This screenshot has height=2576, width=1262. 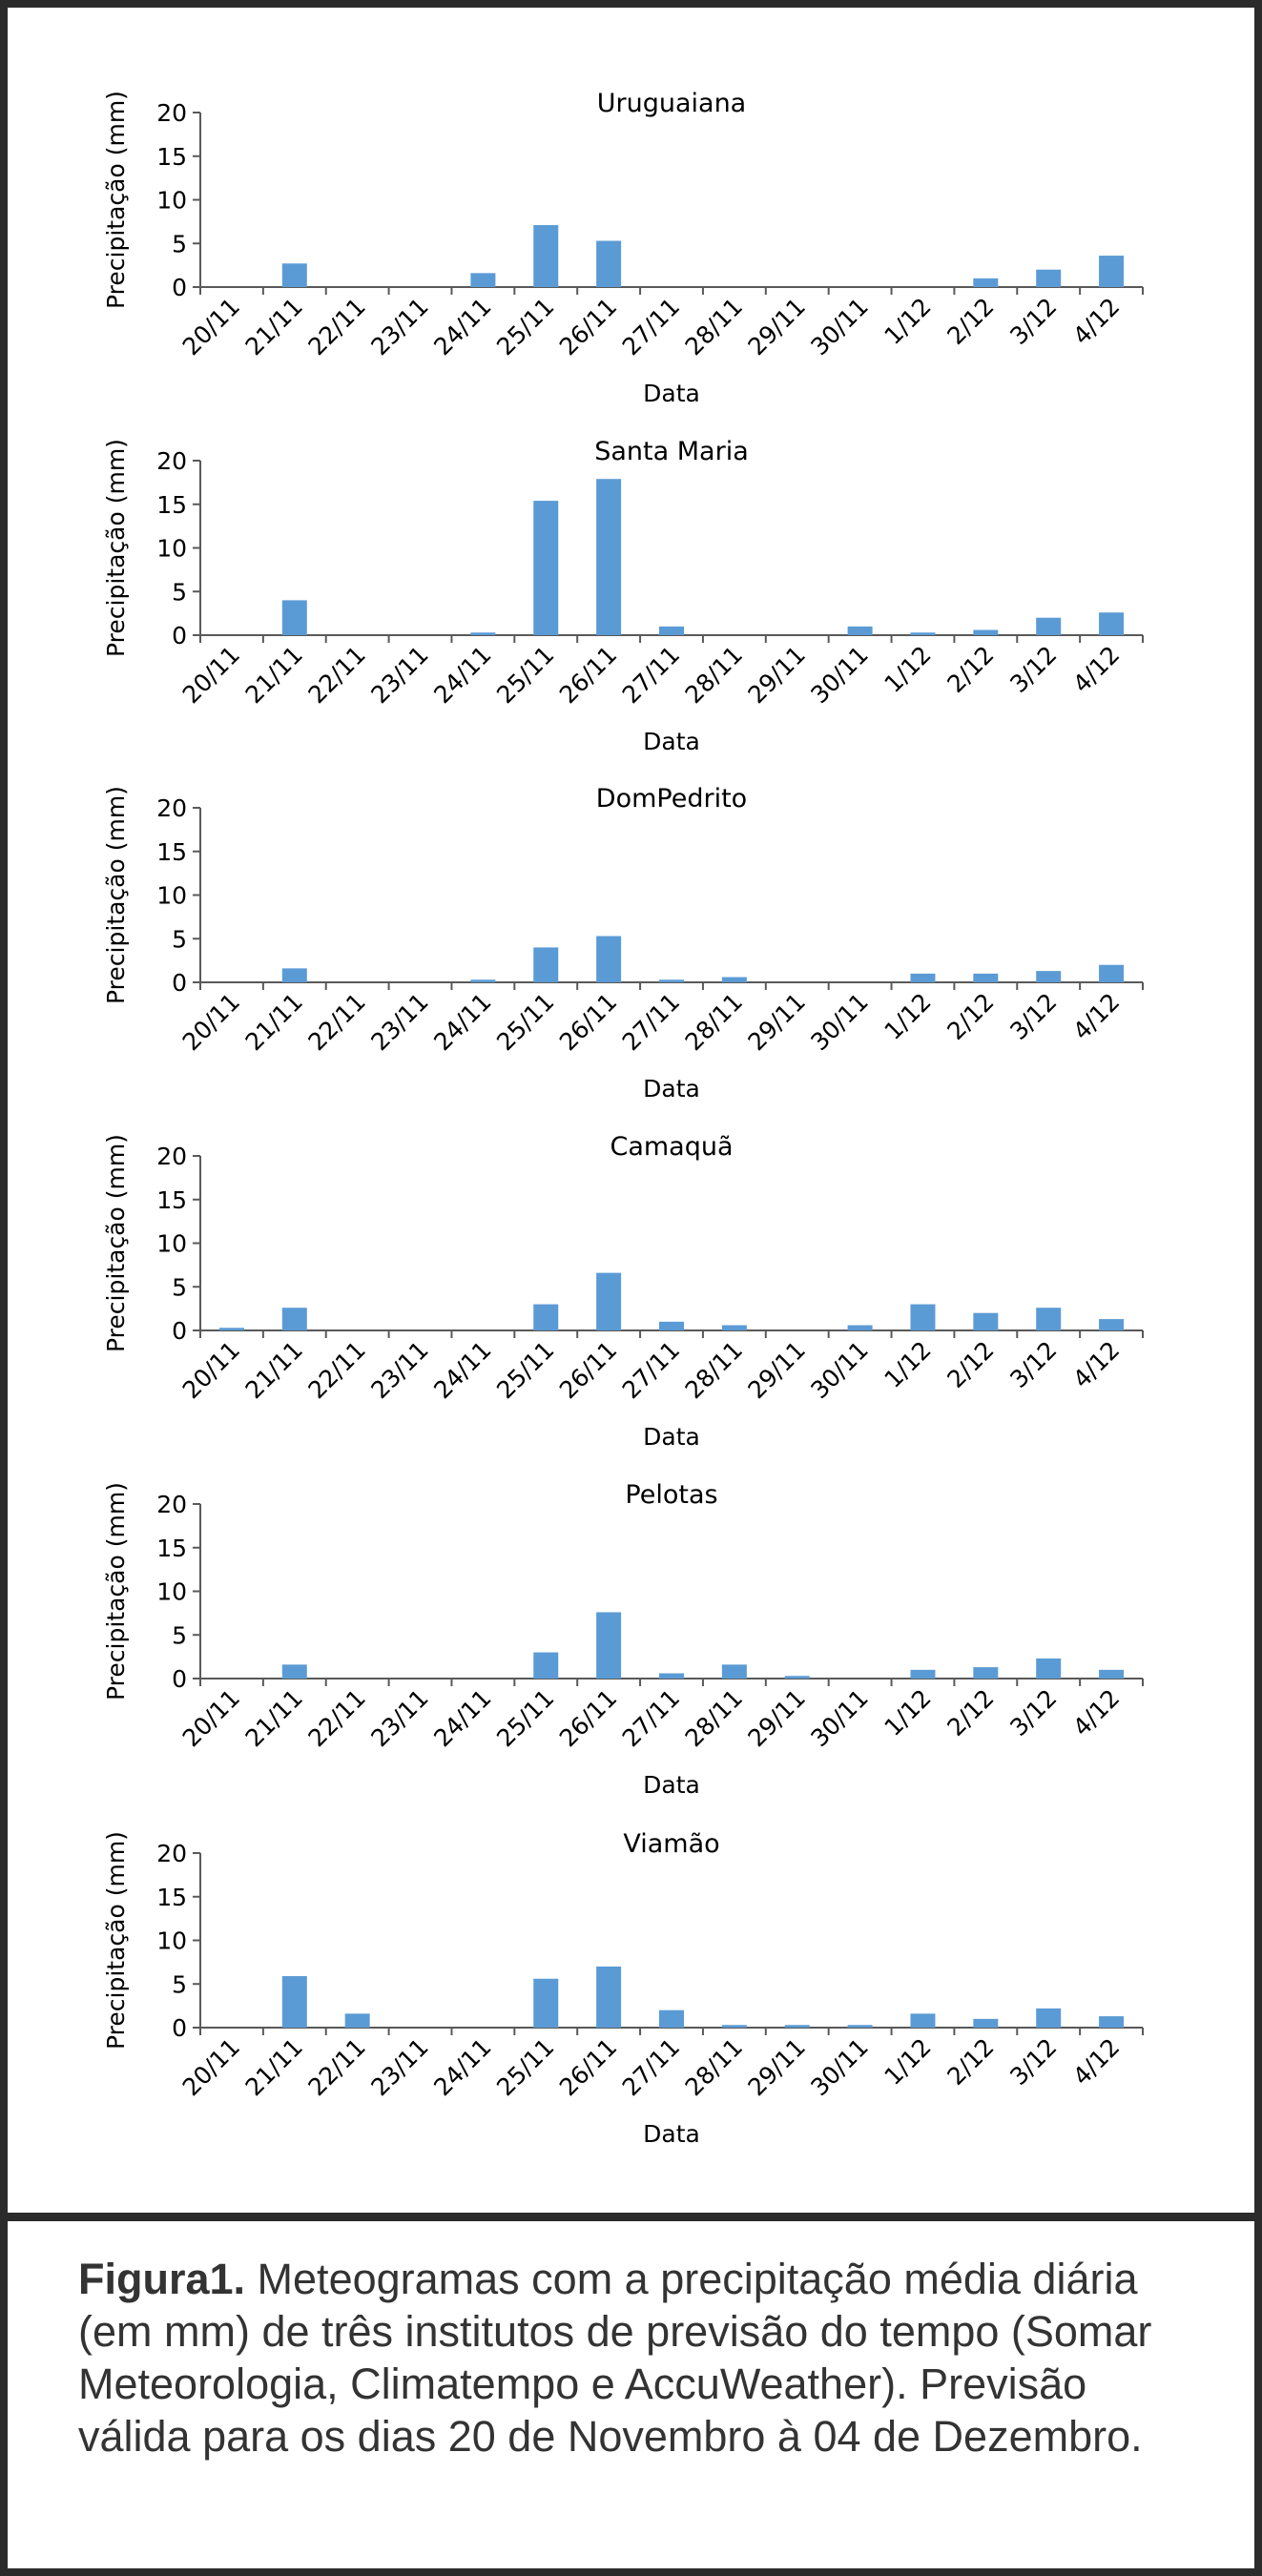 I want to click on y-tick-label: 20, so click(x=171, y=1156).